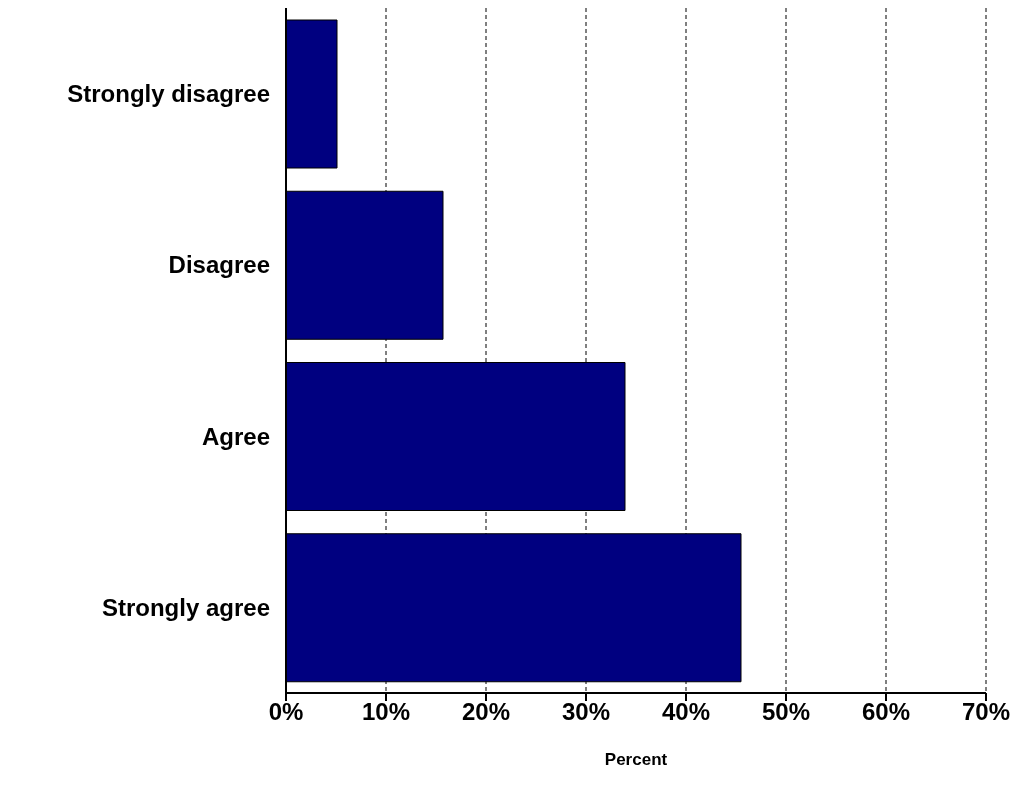 This screenshot has width=1025, height=790. What do you see at coordinates (586, 712) in the screenshot?
I see `x-tick-label: 30%` at bounding box center [586, 712].